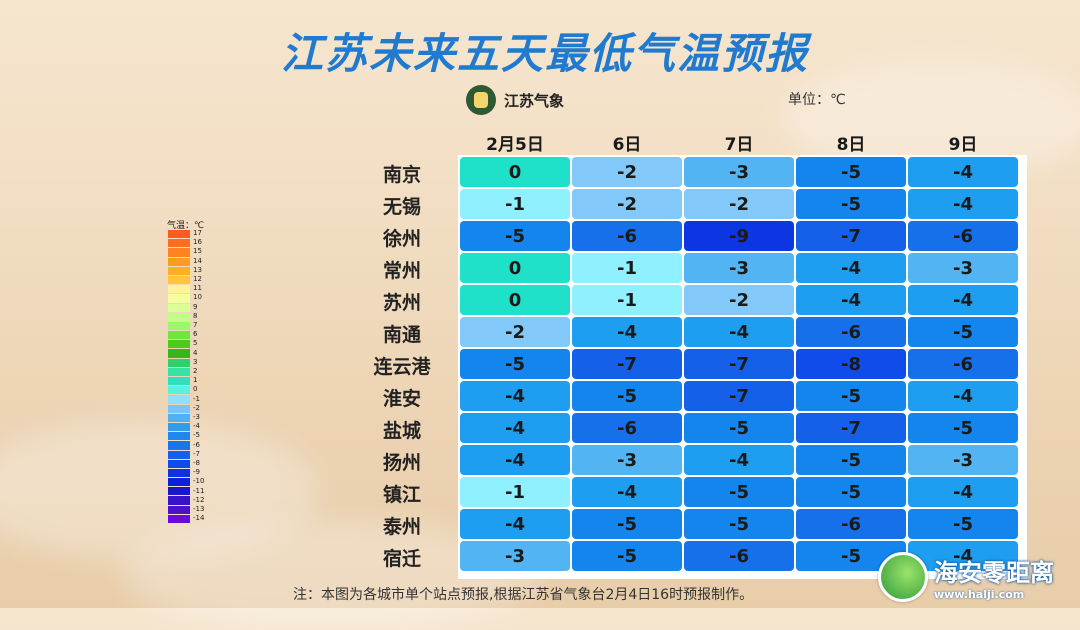 The height and width of the screenshot is (630, 1080). What do you see at coordinates (186, 226) in the screenshot?
I see `legend-title: 气温：℃` at bounding box center [186, 226].